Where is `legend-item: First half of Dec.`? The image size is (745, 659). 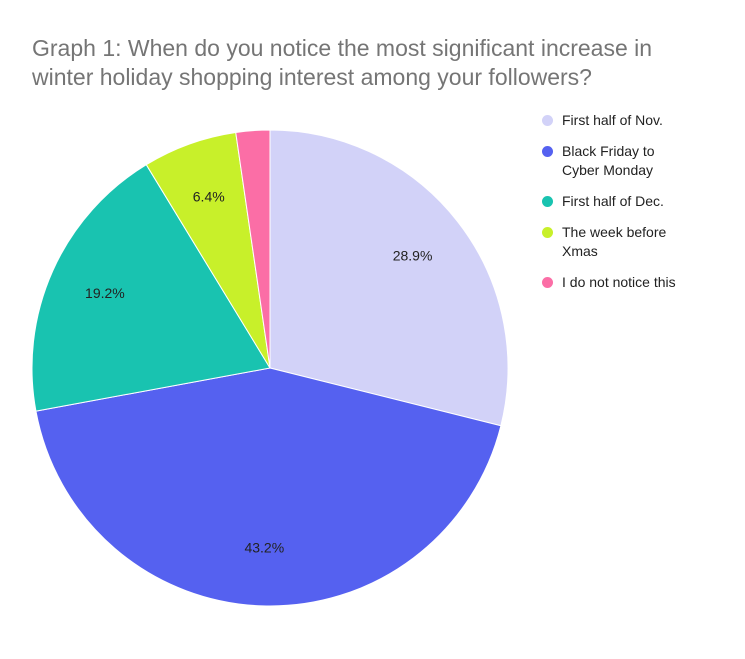
legend-item: First half of Dec. is located at coordinates (640, 201).